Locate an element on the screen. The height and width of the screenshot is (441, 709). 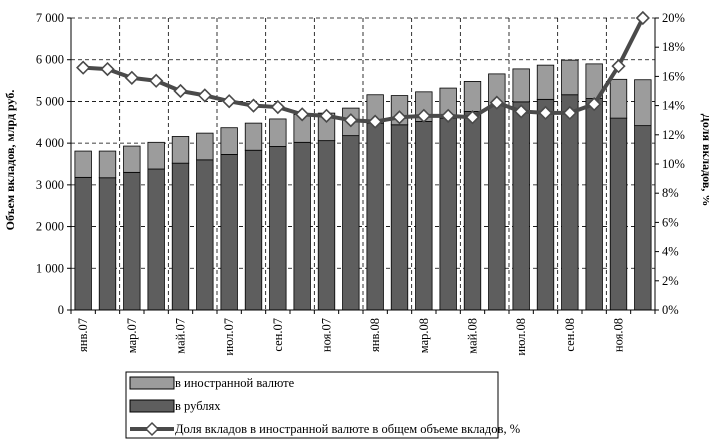
legend-marker-share is located at coordinates (152, 429).